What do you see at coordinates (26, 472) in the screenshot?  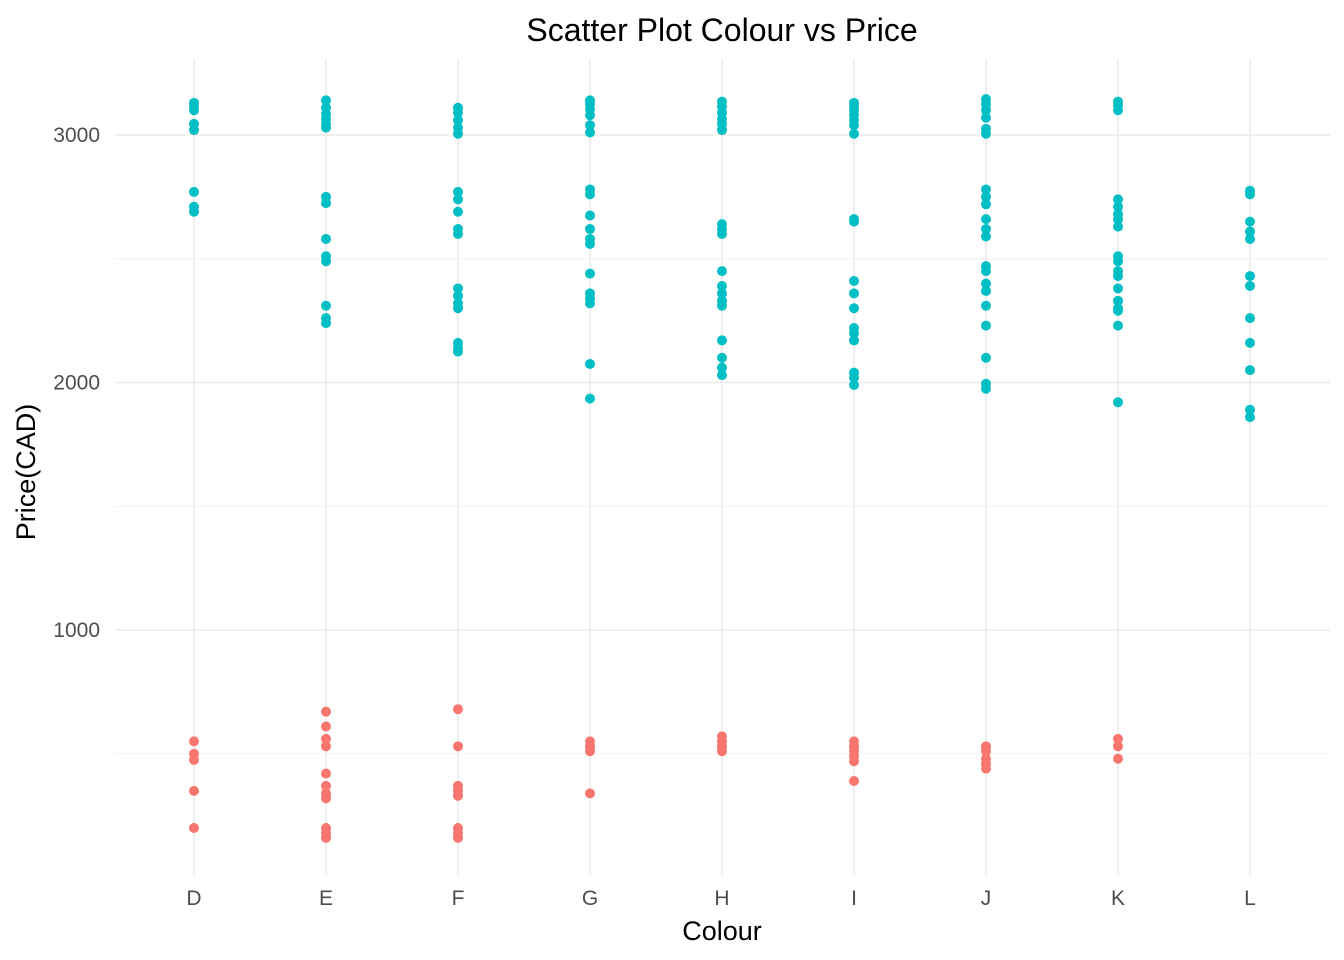 I see `y-axis-title: Price(CAD)` at bounding box center [26, 472].